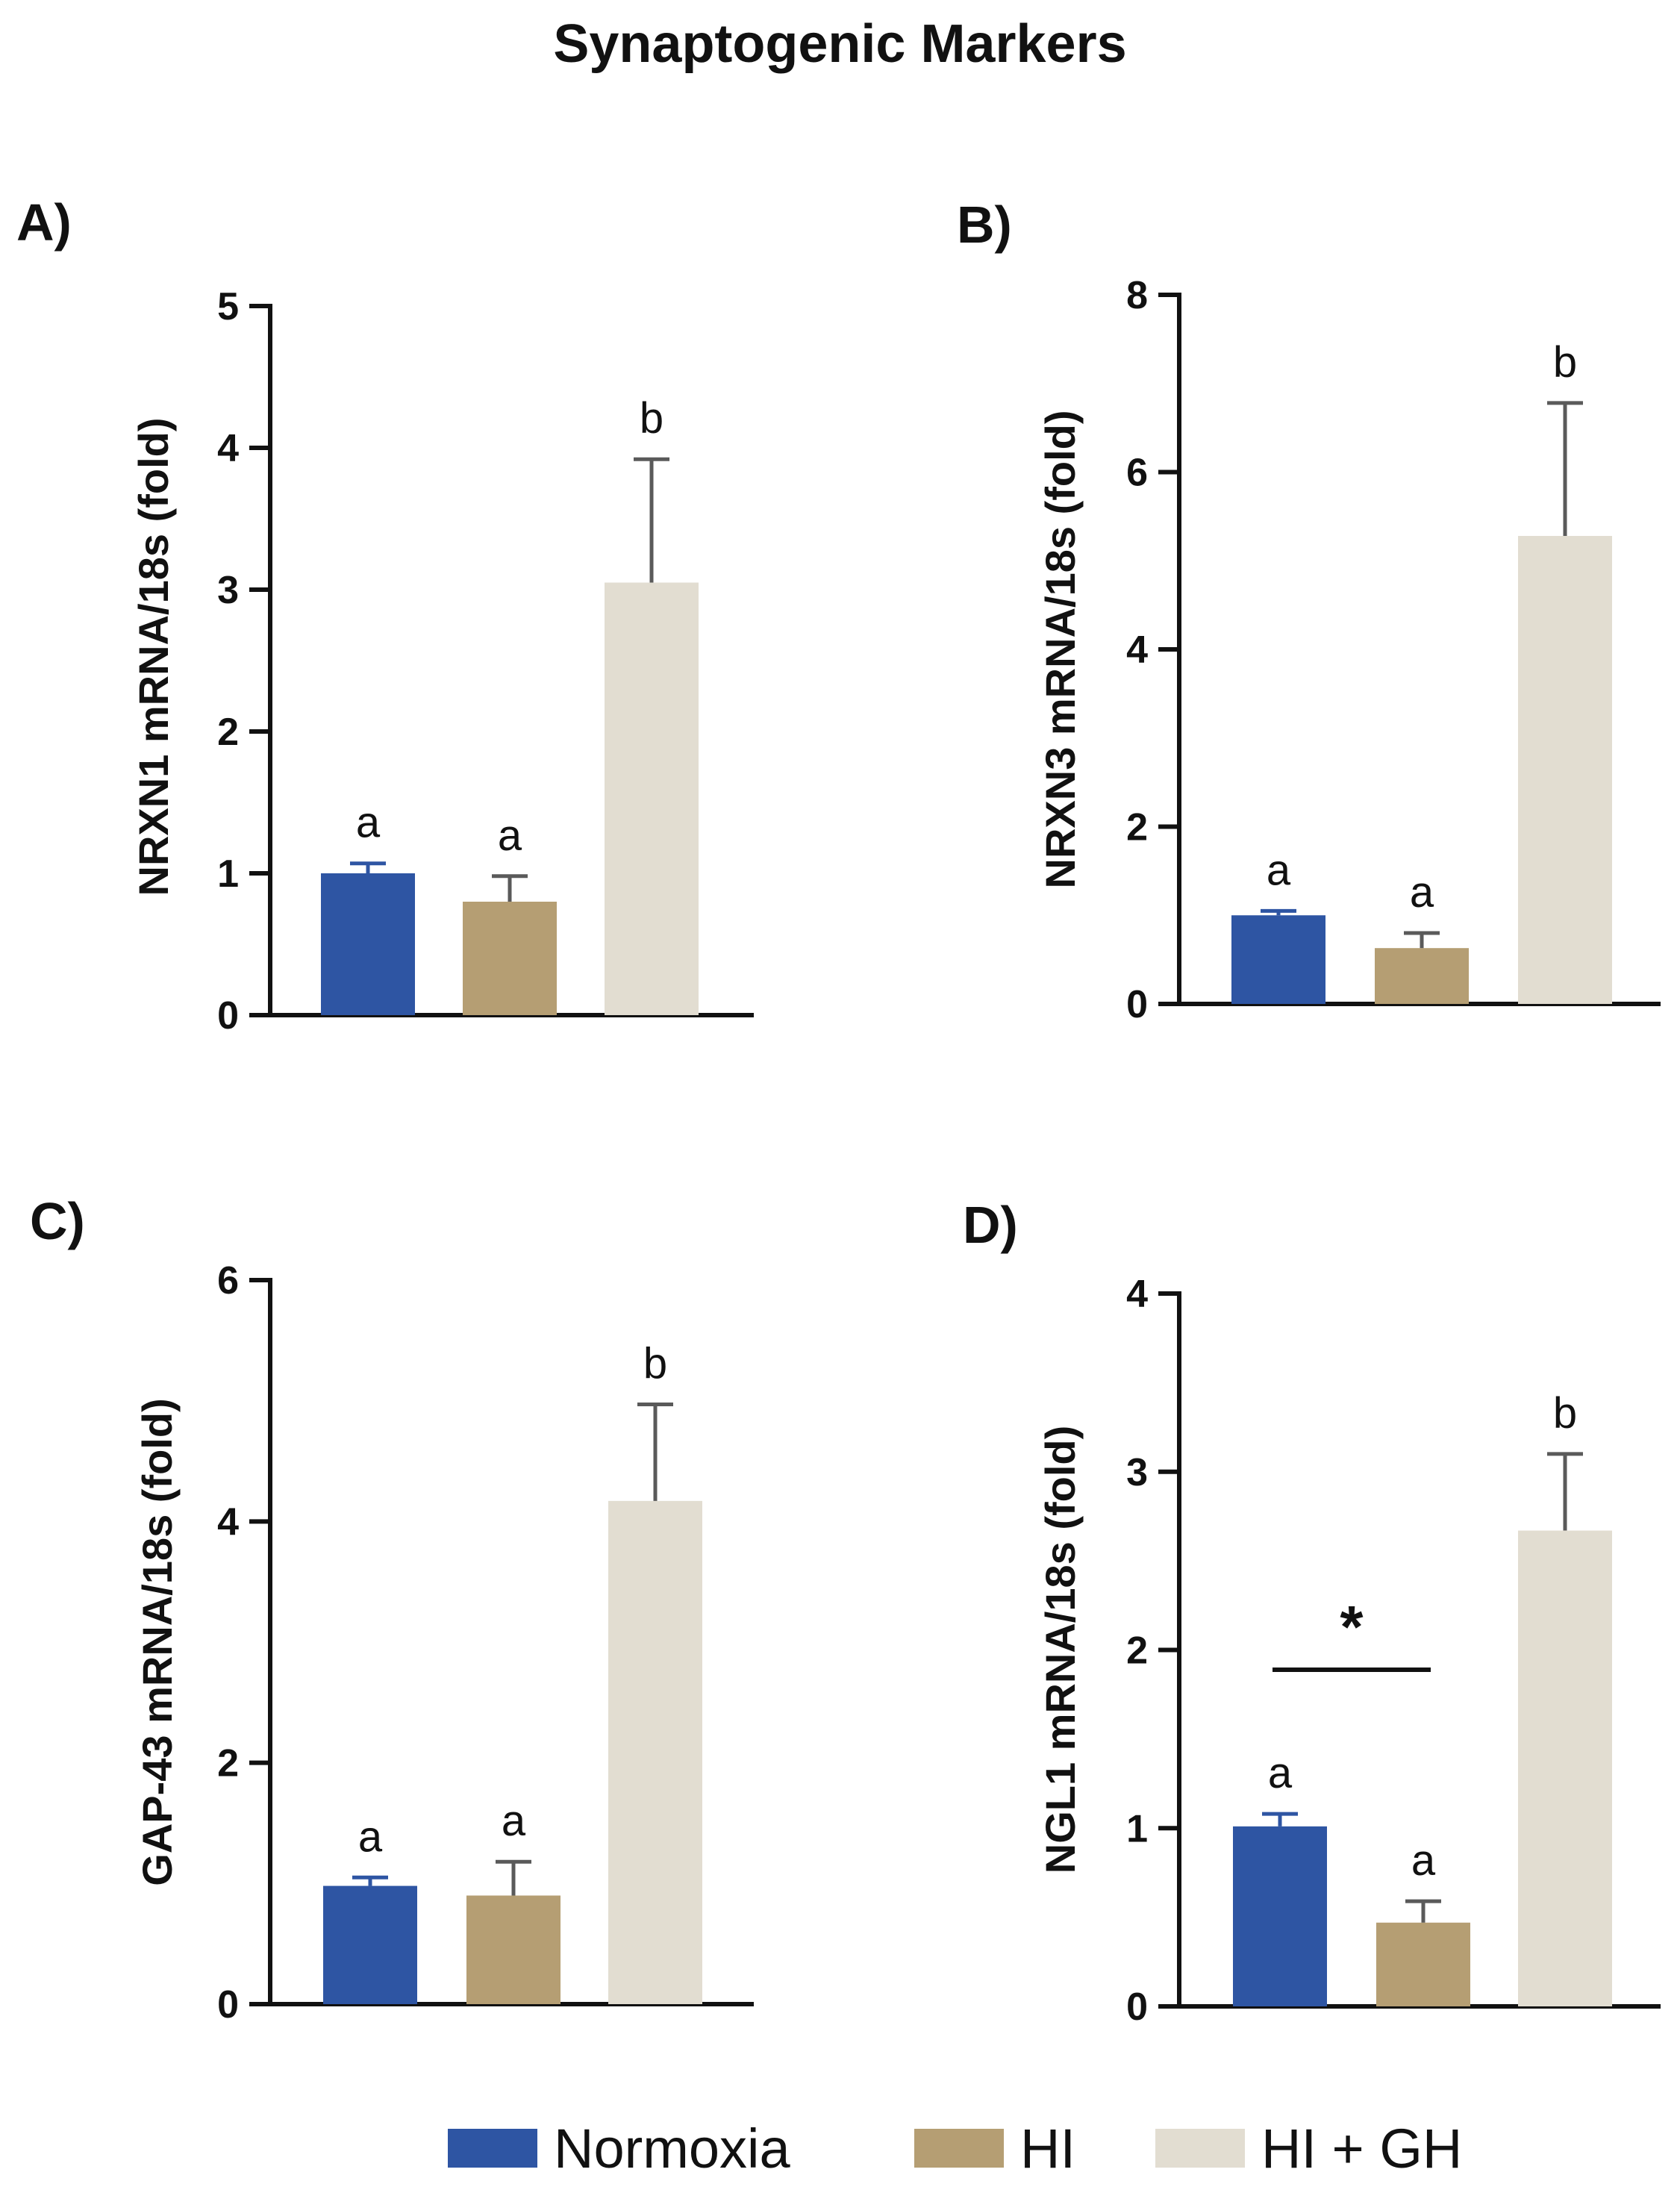  Describe the element at coordinates (228, 874) in the screenshot. I see `panel-1-y-tick-label: 1` at that location.